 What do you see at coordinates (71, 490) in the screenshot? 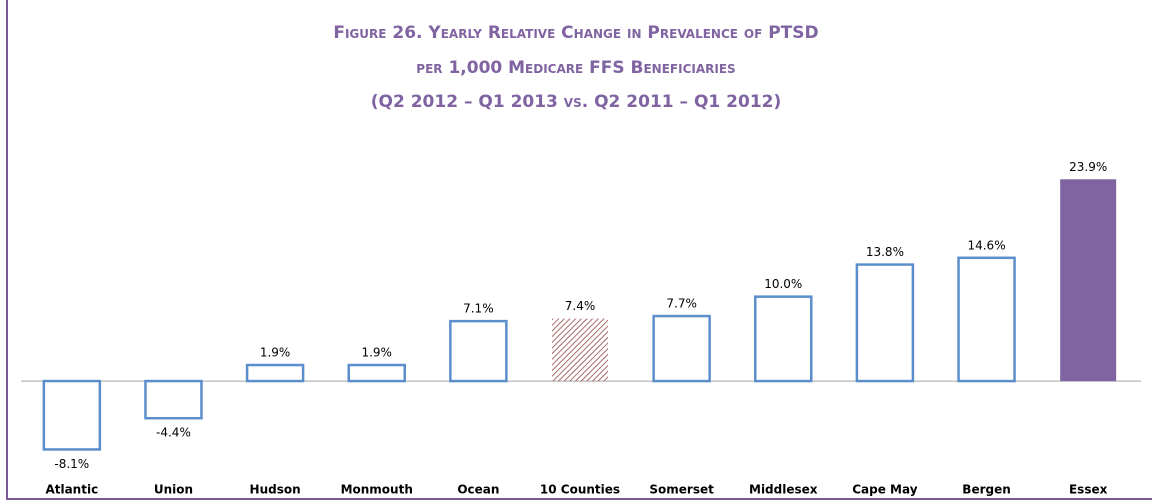
I see `x-tick-label: Atlantic` at bounding box center [71, 490].